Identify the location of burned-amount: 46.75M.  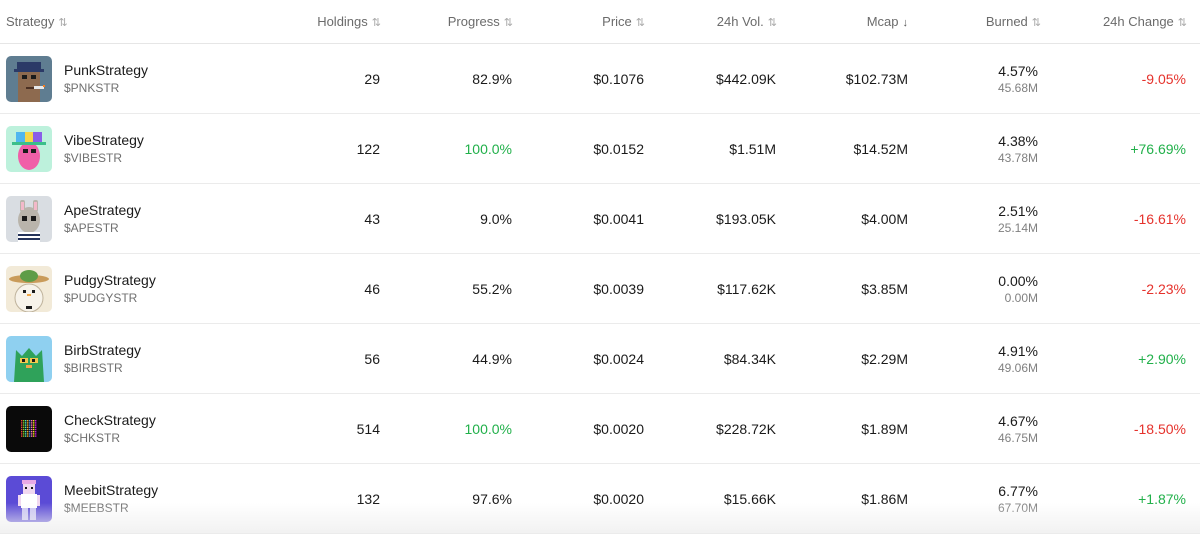
(1017, 437).